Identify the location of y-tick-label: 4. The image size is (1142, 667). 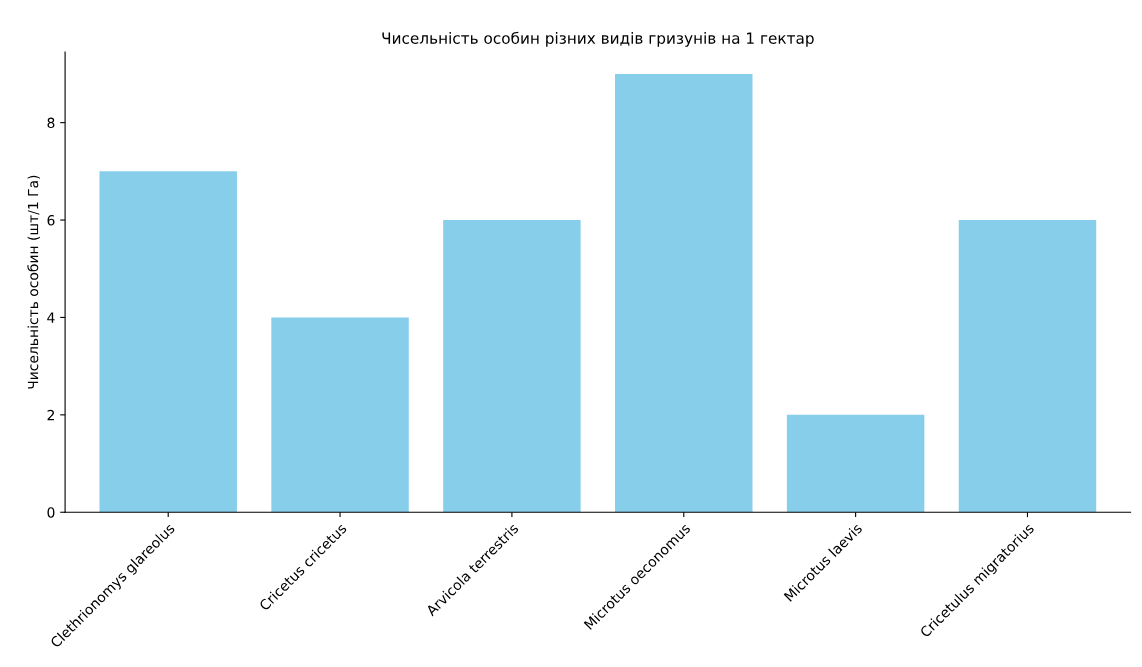
(51, 317).